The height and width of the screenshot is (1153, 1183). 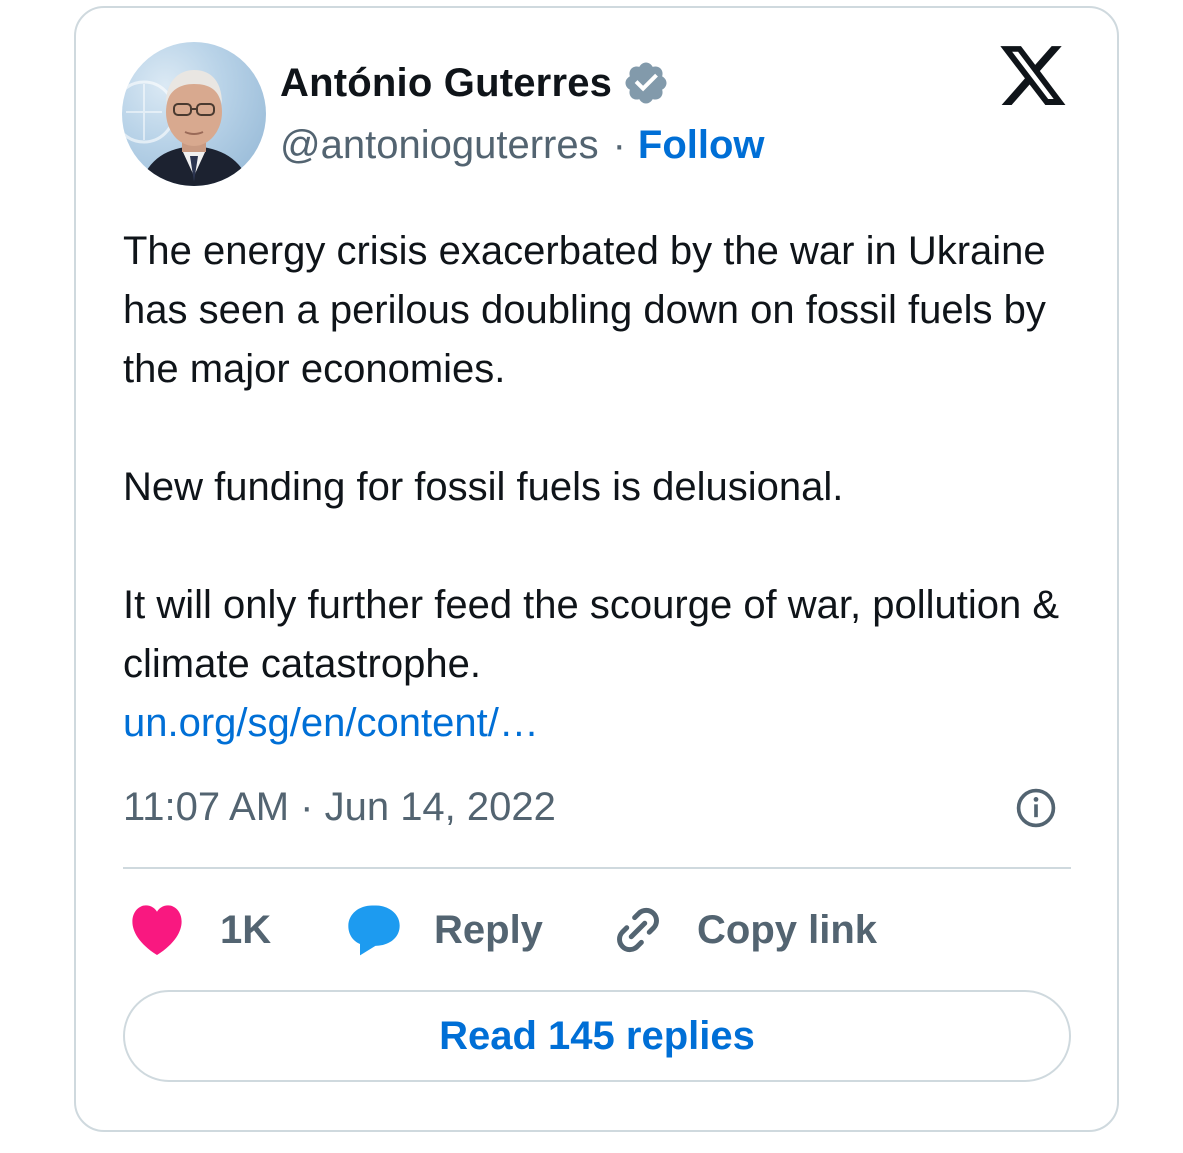 What do you see at coordinates (446, 82) in the screenshot?
I see `author-name: António Guterres` at bounding box center [446, 82].